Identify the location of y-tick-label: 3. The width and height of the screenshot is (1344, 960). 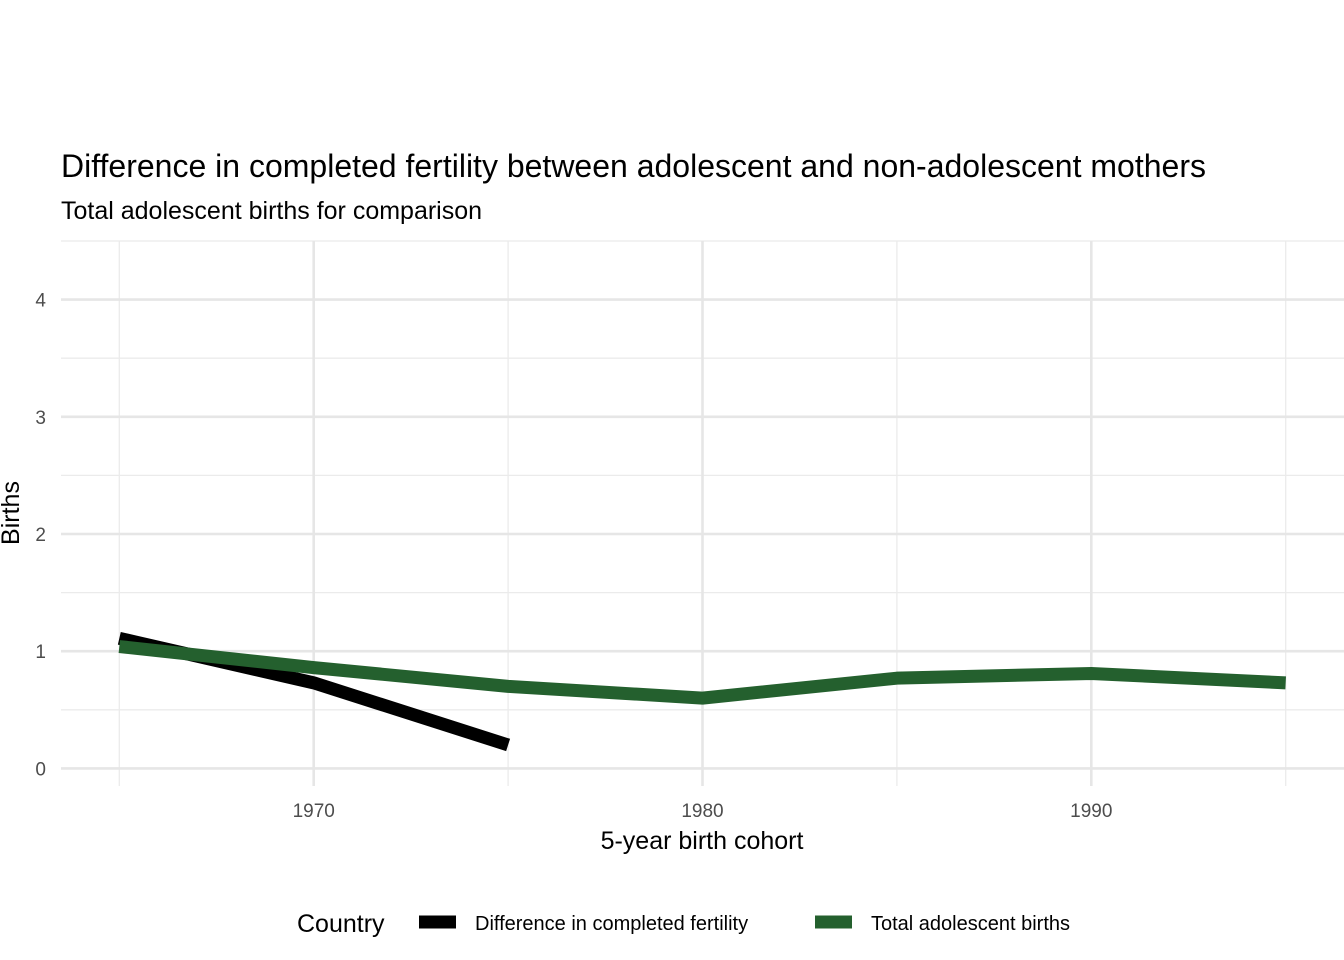
(40, 418).